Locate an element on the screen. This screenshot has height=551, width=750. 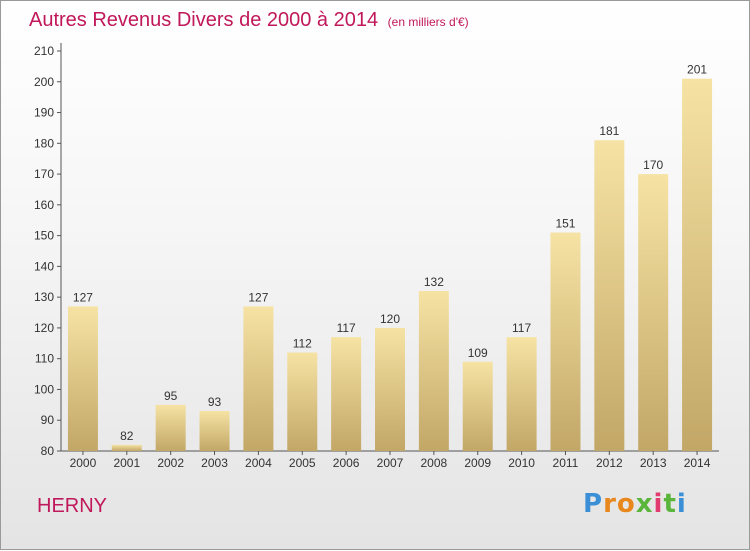
bar-value-label: 95 is located at coordinates (171, 396).